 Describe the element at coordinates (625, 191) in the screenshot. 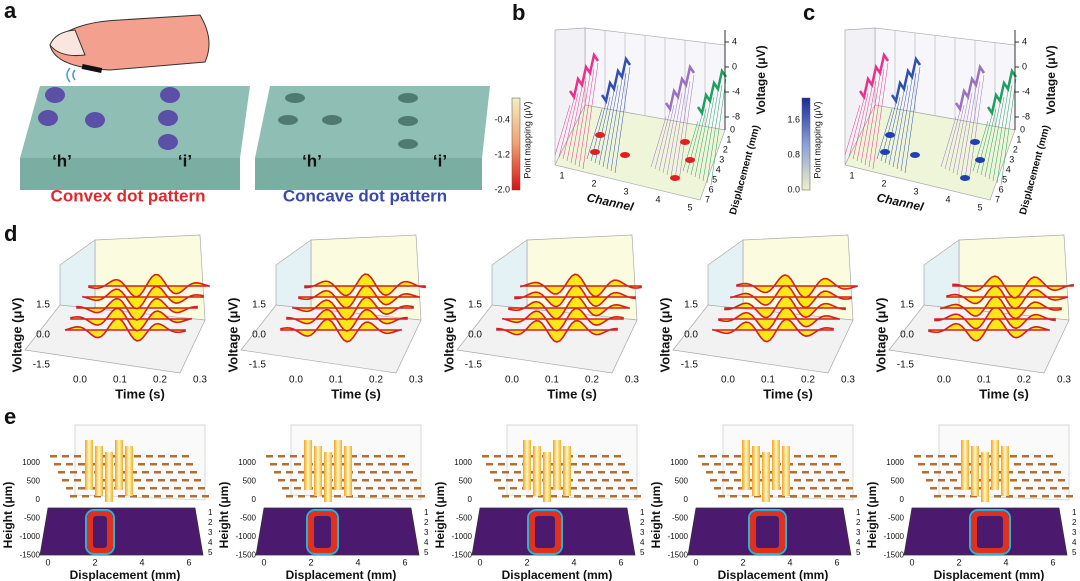

I see `x-tick-label: 3` at that location.